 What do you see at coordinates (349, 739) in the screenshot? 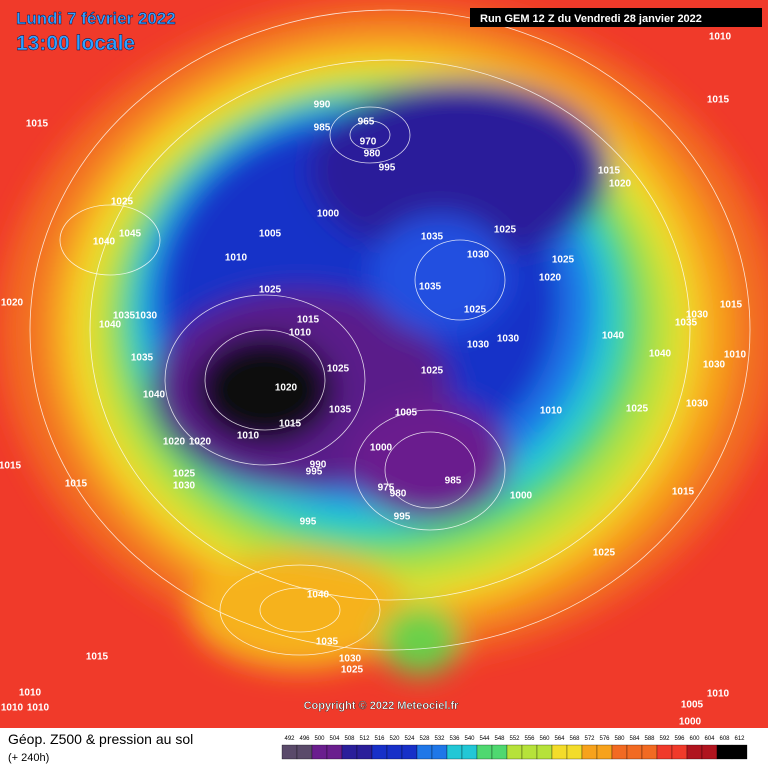
I see `scale-label: 508` at bounding box center [349, 739].